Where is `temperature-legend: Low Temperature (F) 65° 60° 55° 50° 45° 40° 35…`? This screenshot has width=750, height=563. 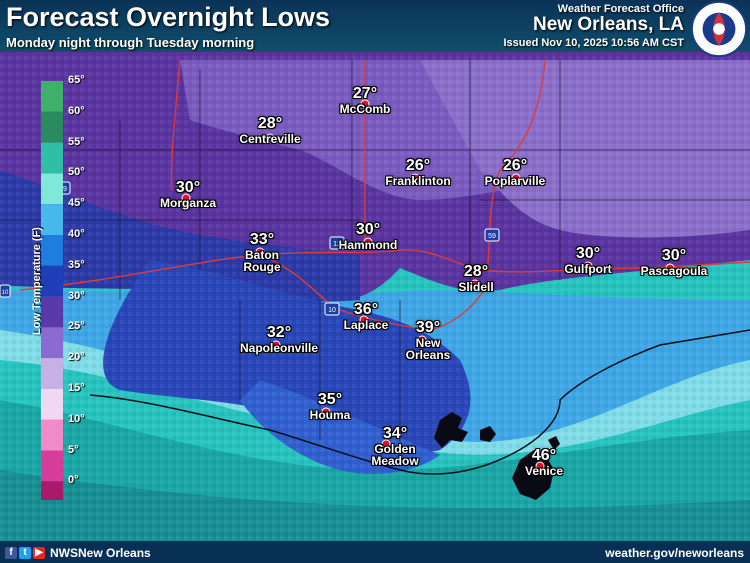 temperature-legend: Low Temperature (F) 65° 60° 55° 50° 45° 40° 35… is located at coordinates (63, 297).